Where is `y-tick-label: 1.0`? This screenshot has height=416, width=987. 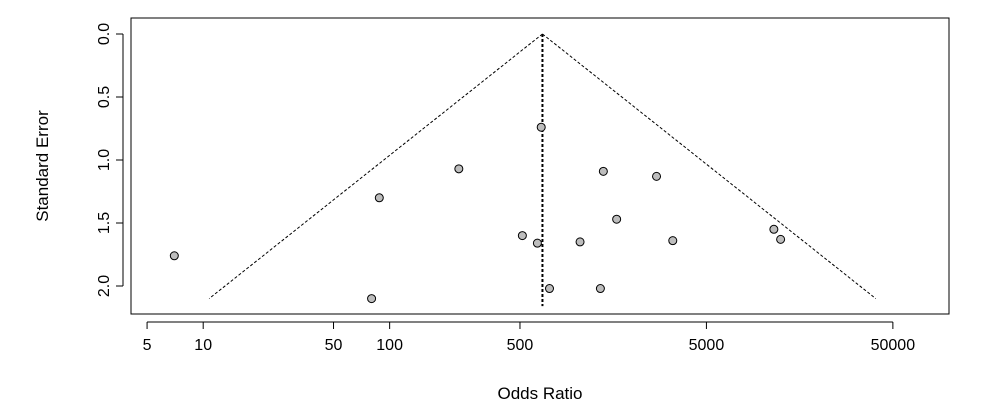 y-tick-label: 1.0 is located at coordinates (104, 160).